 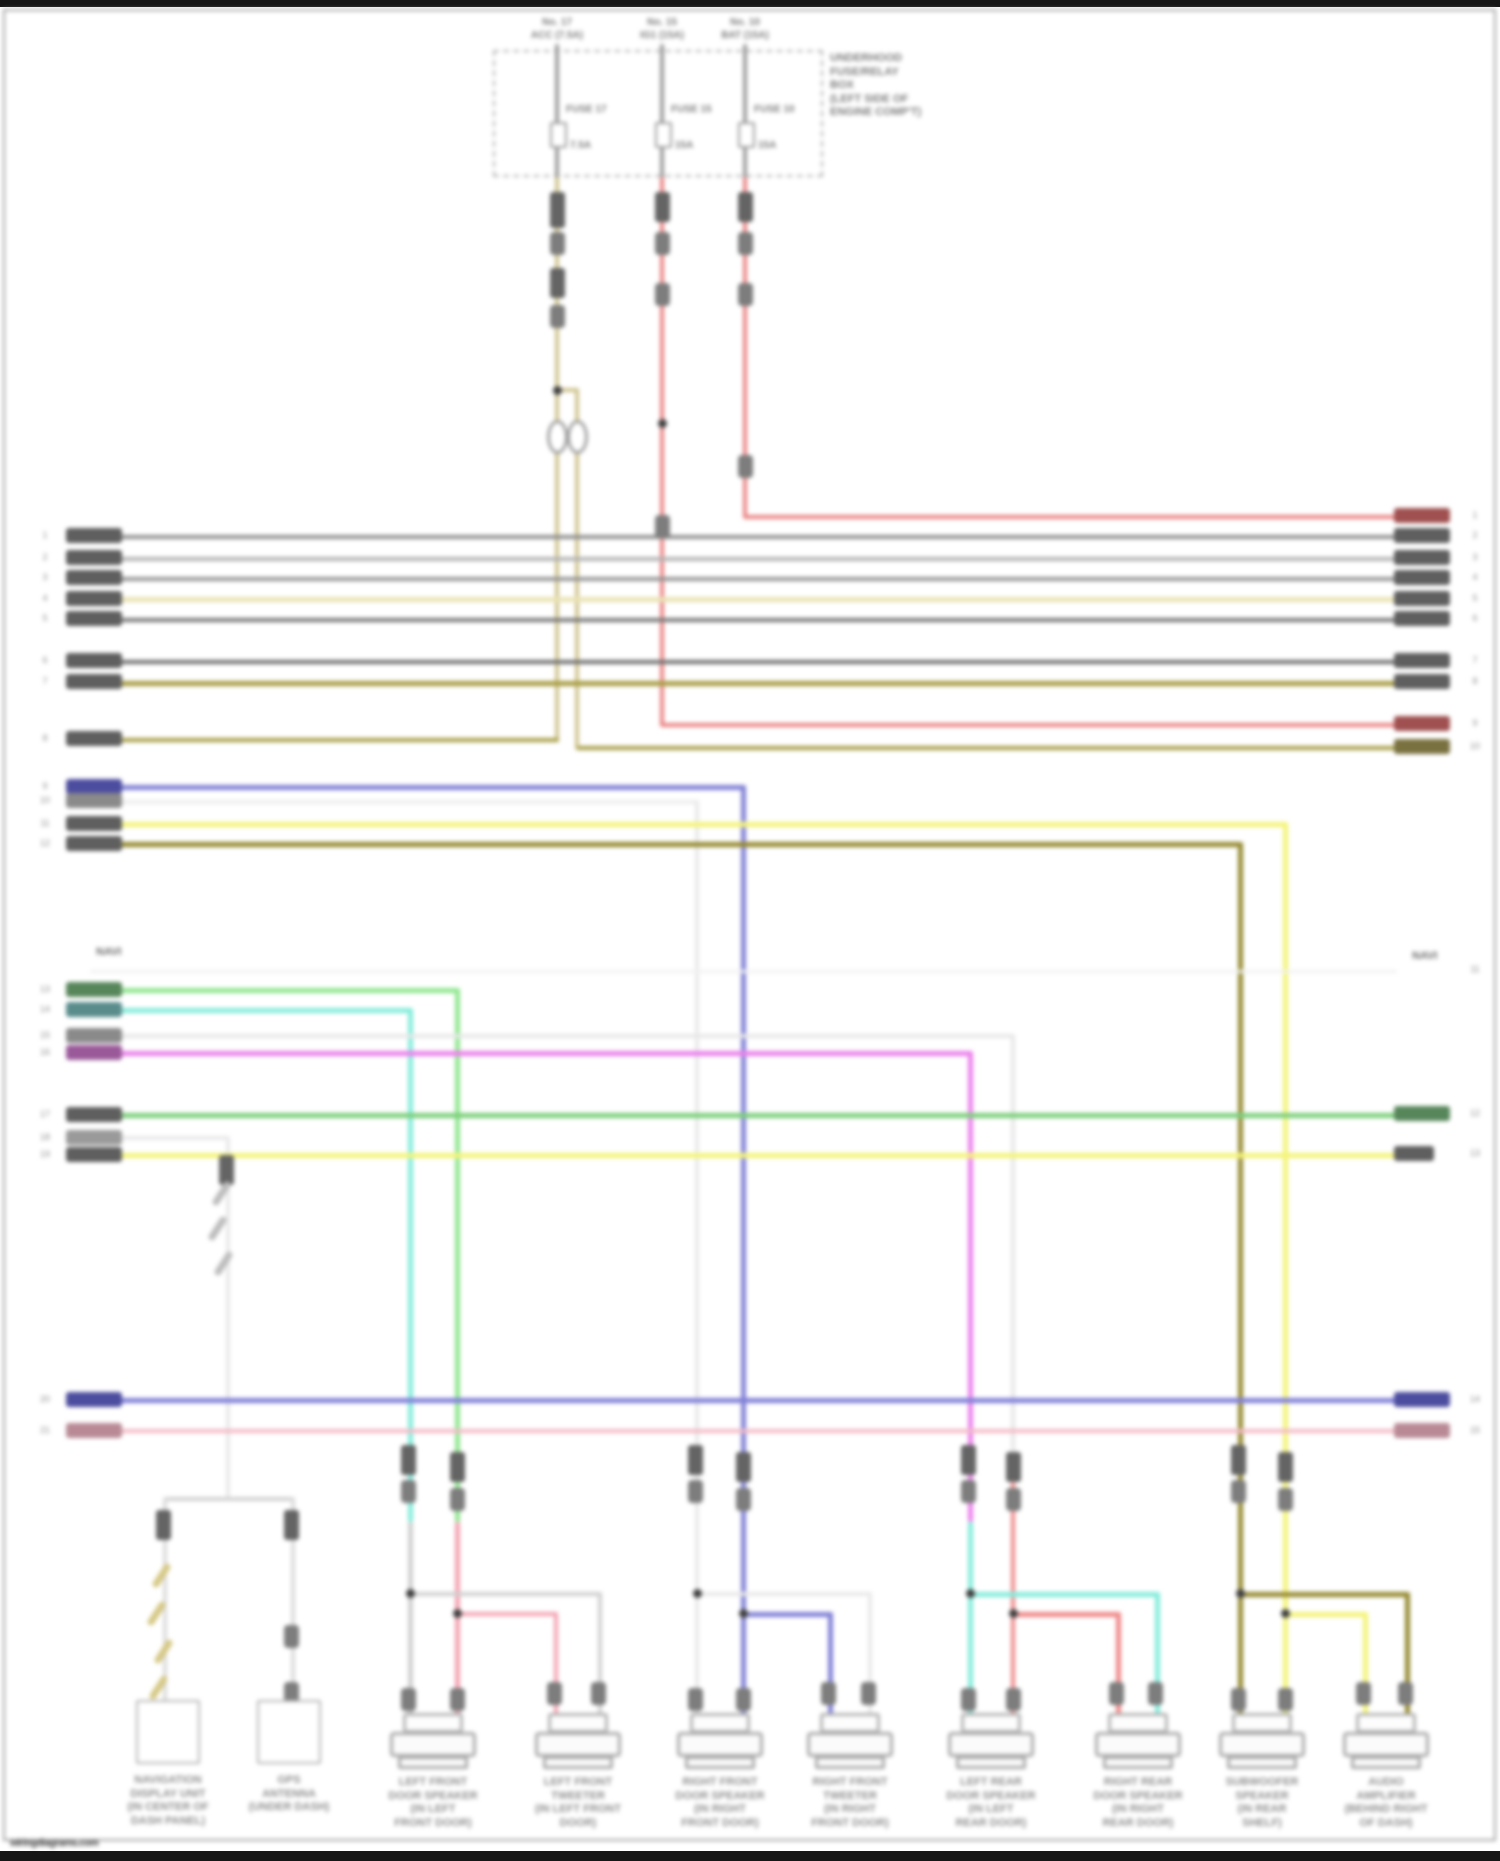 What do you see at coordinates (743, 1250) in the screenshot?
I see `wire-blue-vertical` at bounding box center [743, 1250].